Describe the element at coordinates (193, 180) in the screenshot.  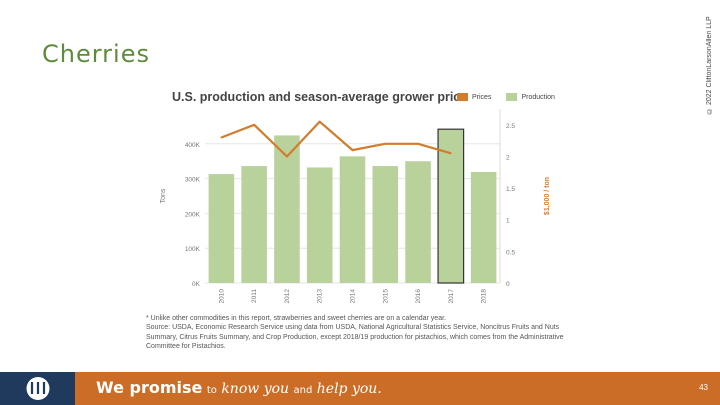
I see `y-tick-label-left: 300K` at that location.